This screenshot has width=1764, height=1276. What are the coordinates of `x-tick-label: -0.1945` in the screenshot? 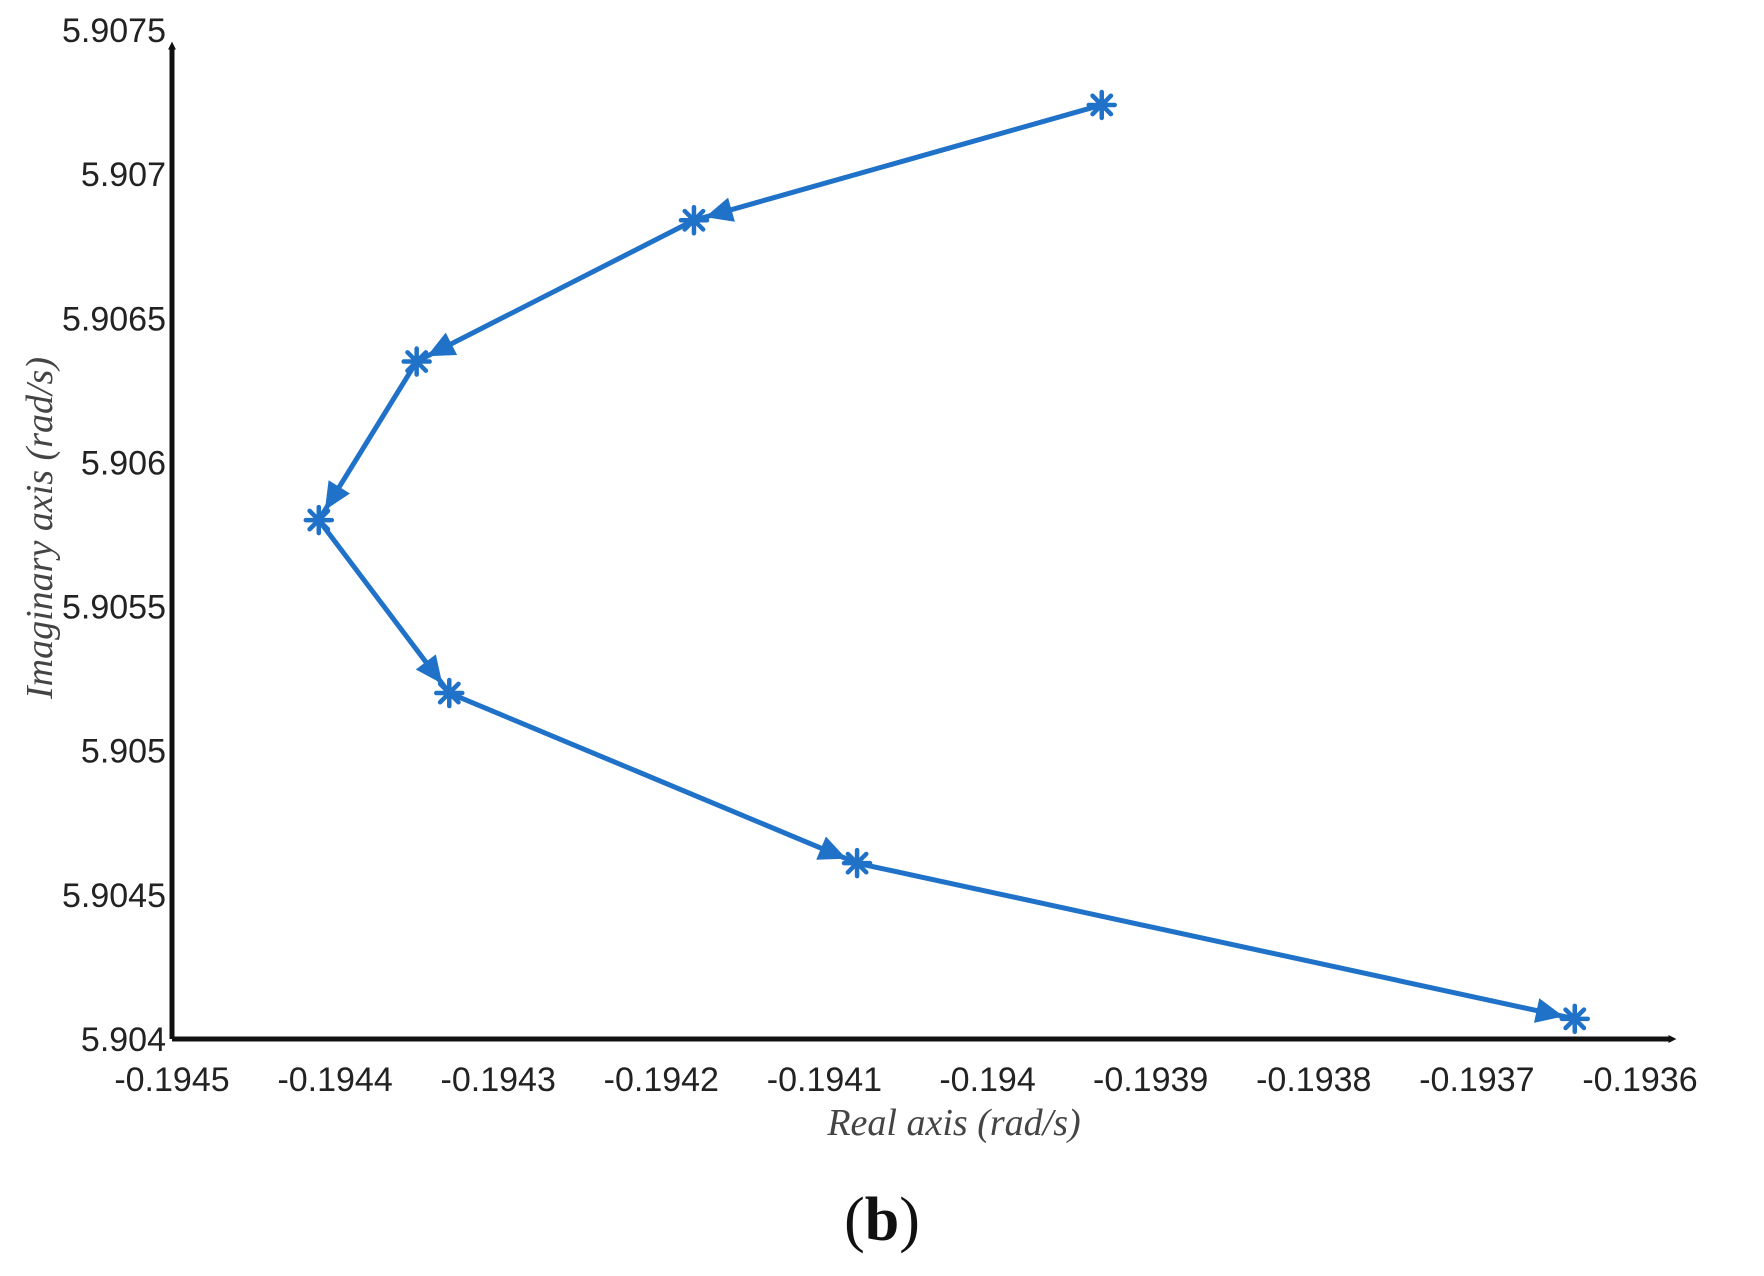 It's located at (171, 1080).